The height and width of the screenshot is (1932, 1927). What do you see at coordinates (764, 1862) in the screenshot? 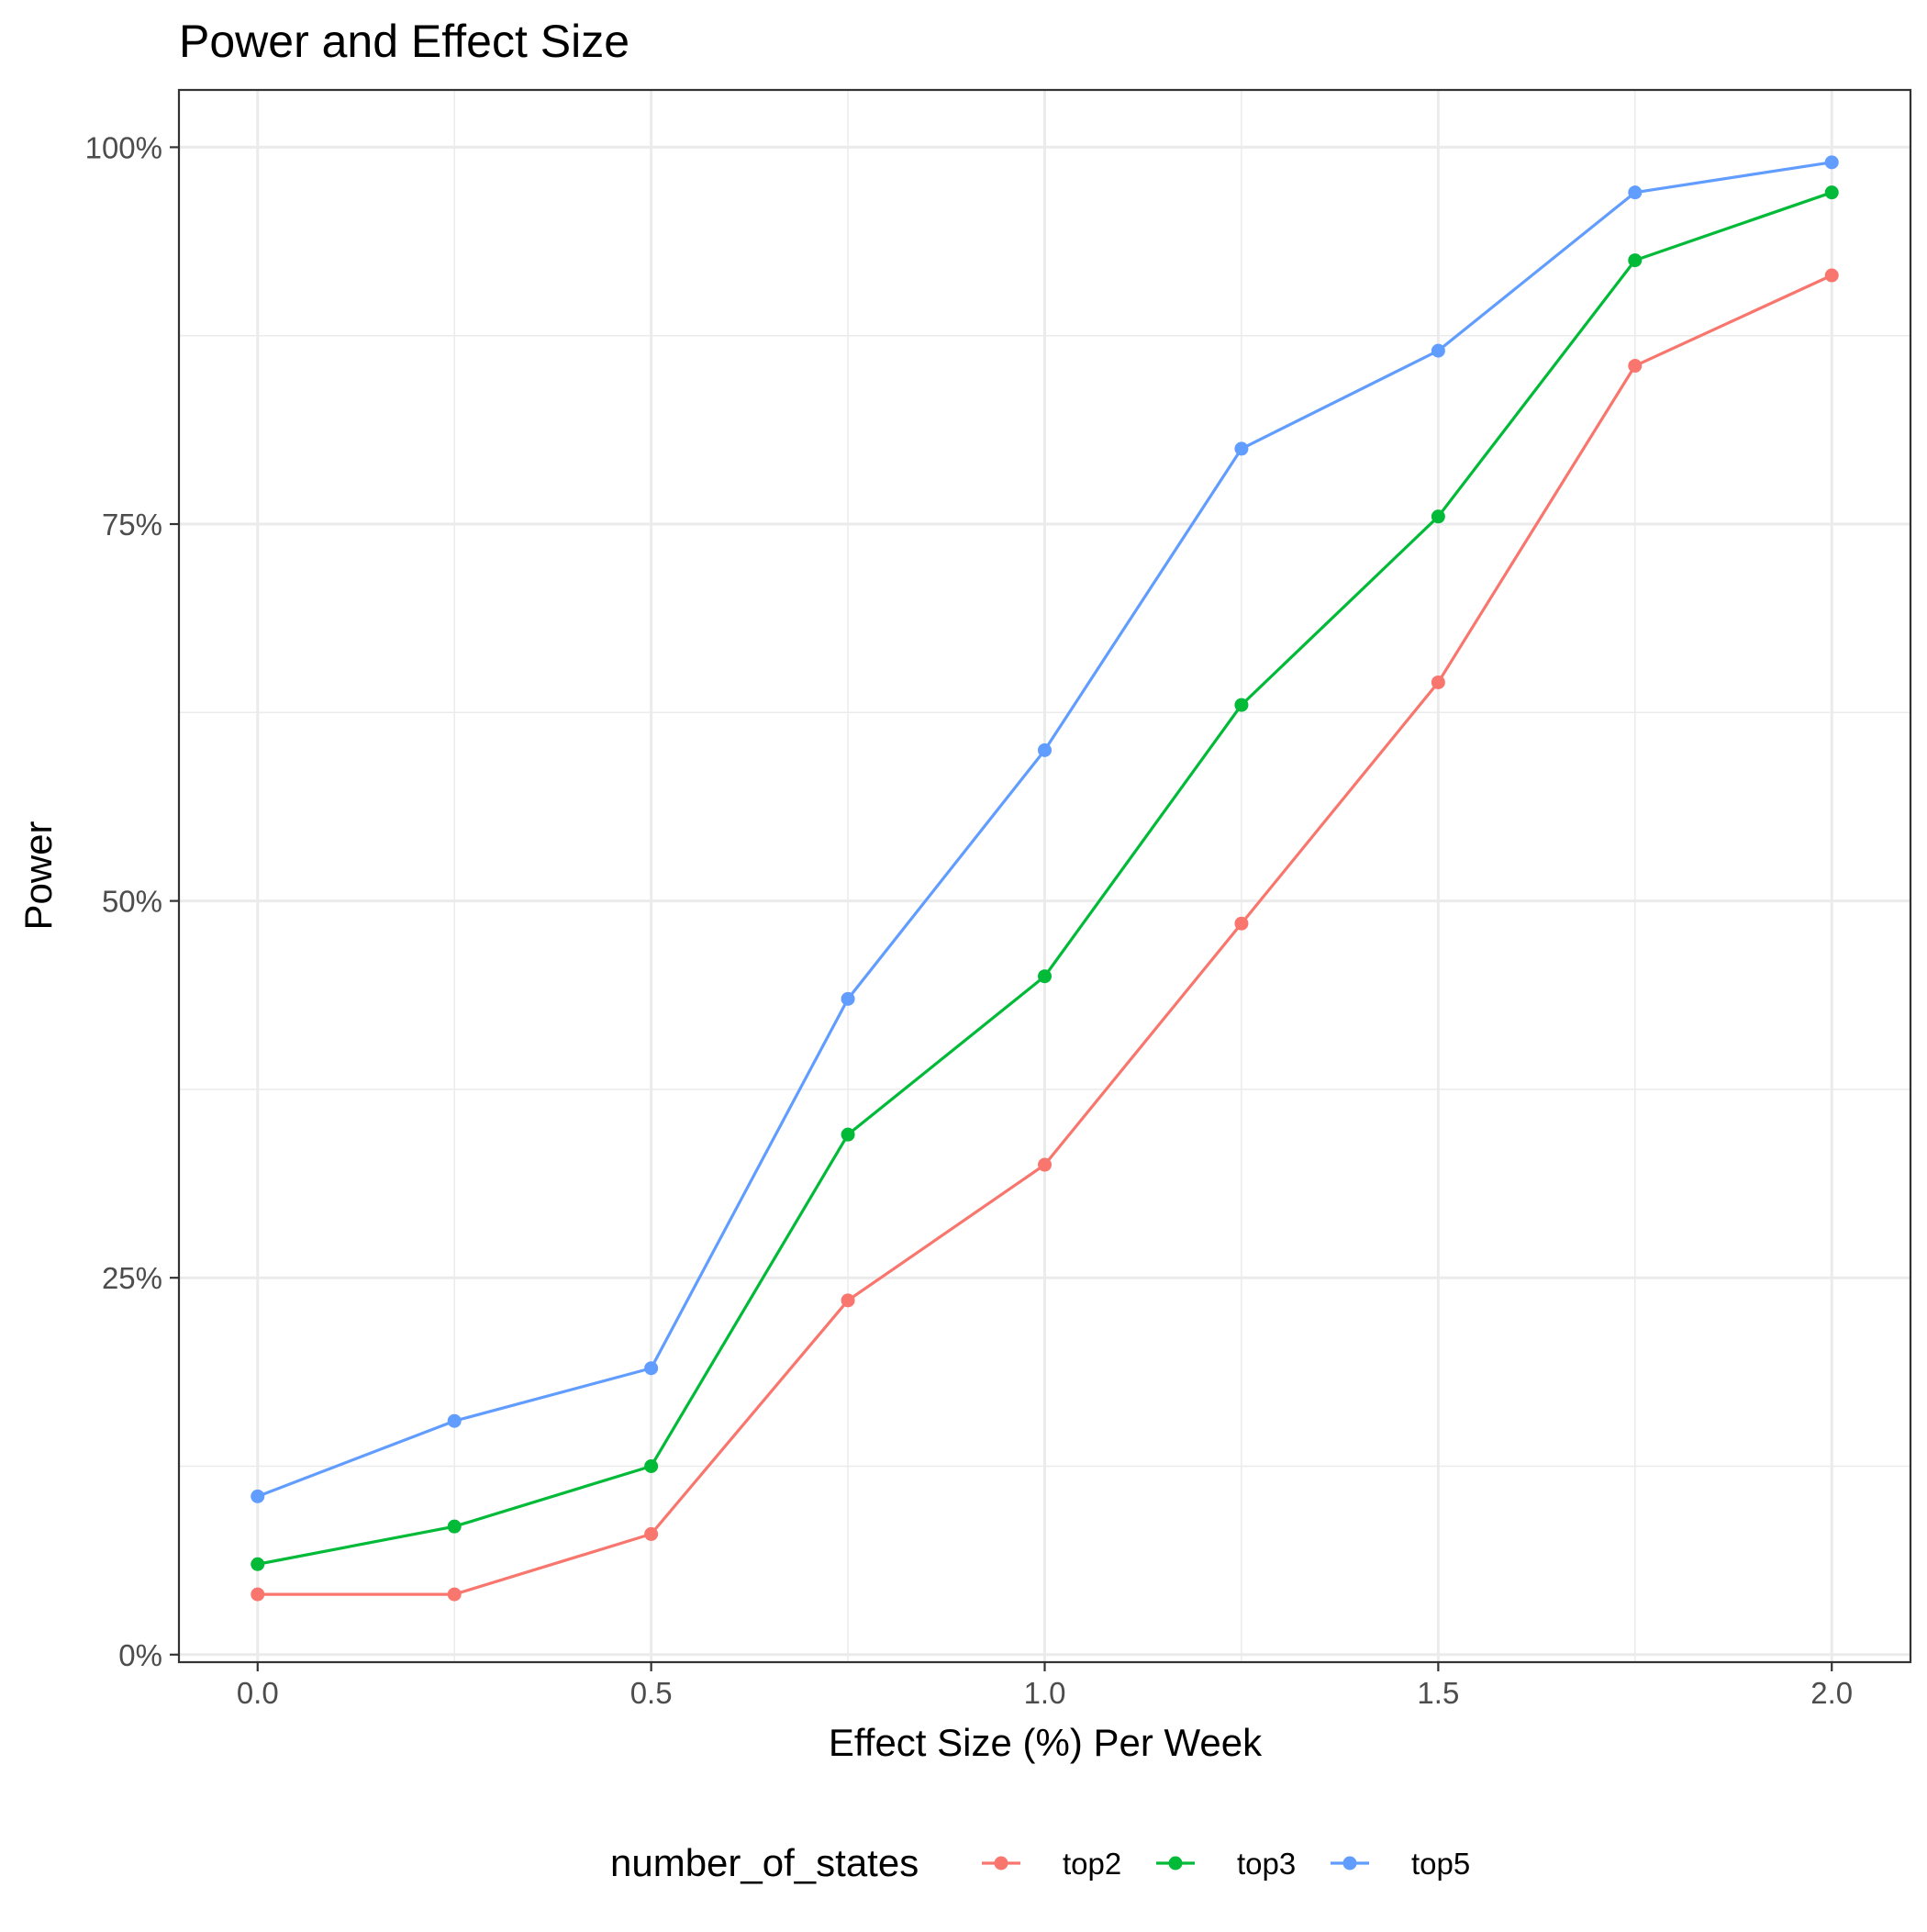
I see `legend-title: number_of_states` at bounding box center [764, 1862].